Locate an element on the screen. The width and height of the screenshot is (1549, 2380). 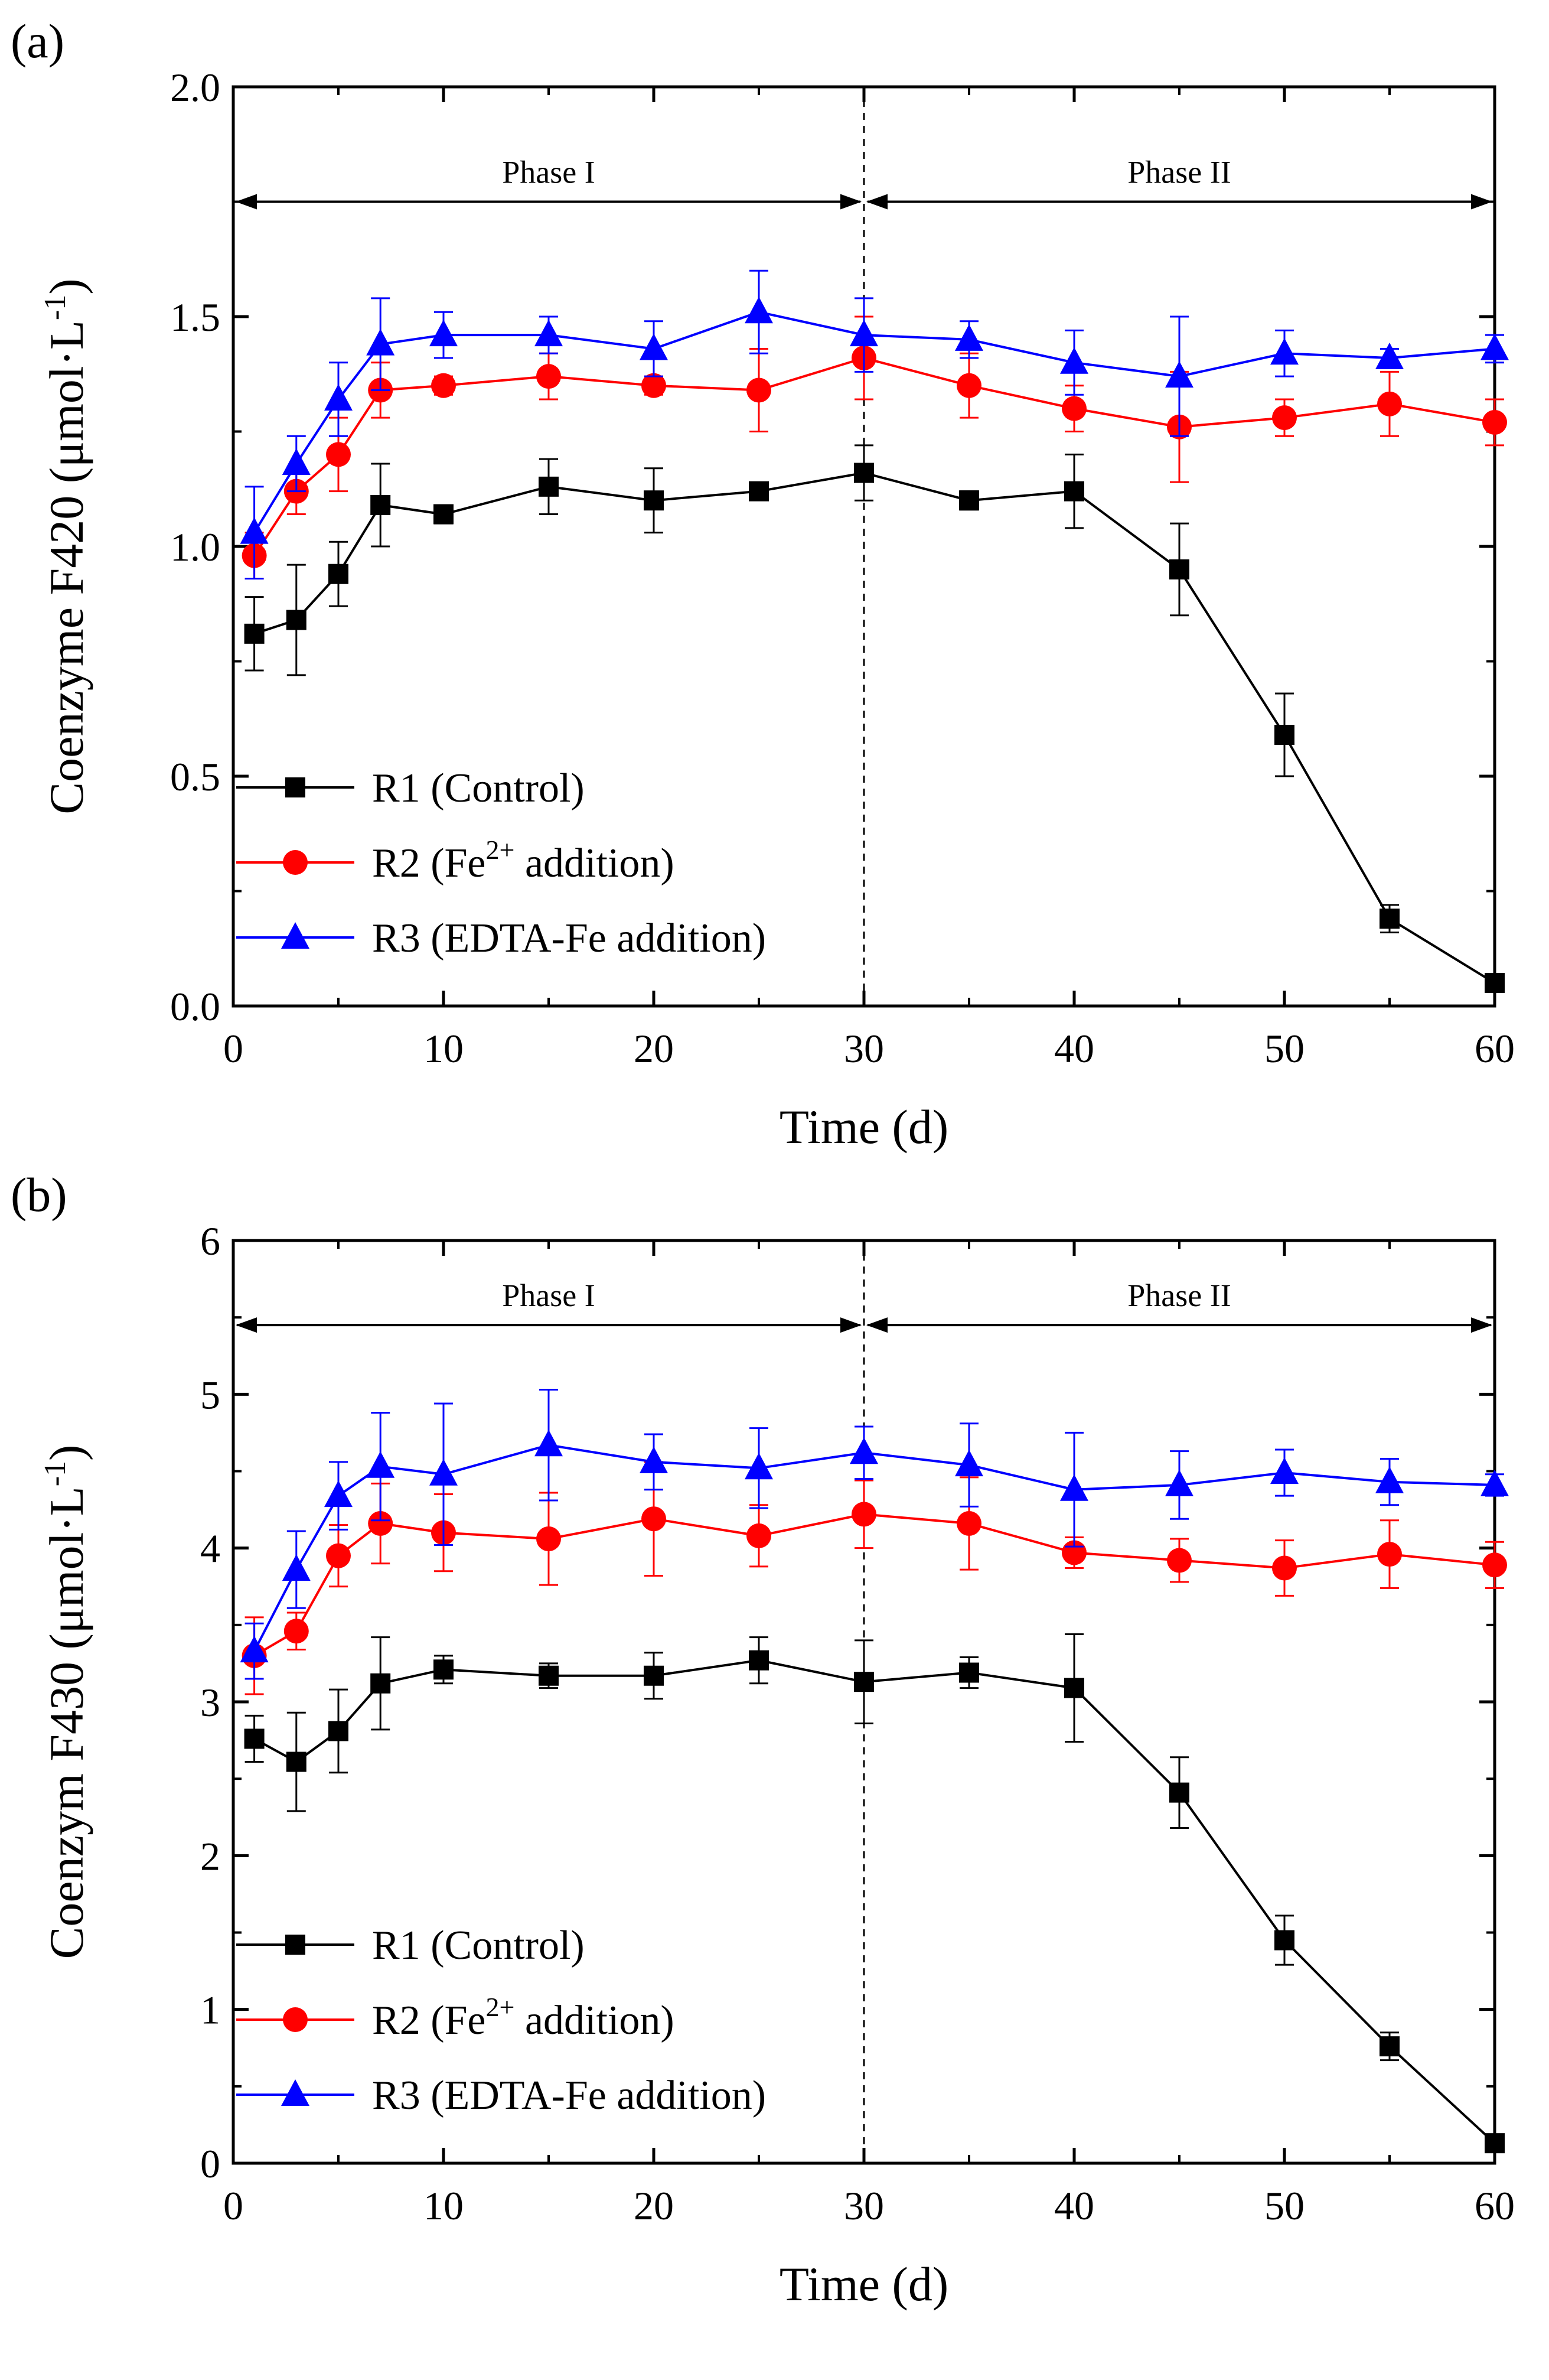
x-tick-label: 50 is located at coordinates (1284, 1048).